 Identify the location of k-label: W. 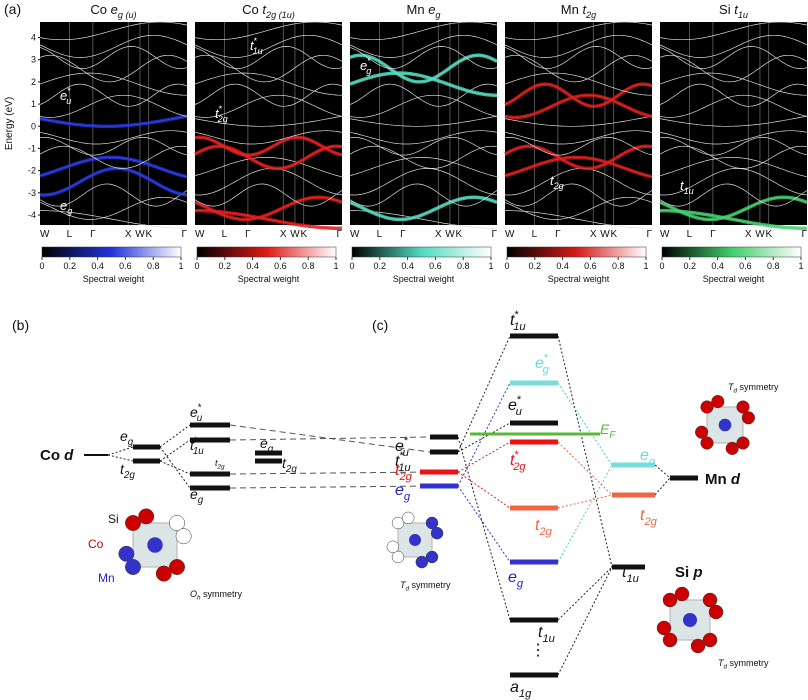
(355, 234).